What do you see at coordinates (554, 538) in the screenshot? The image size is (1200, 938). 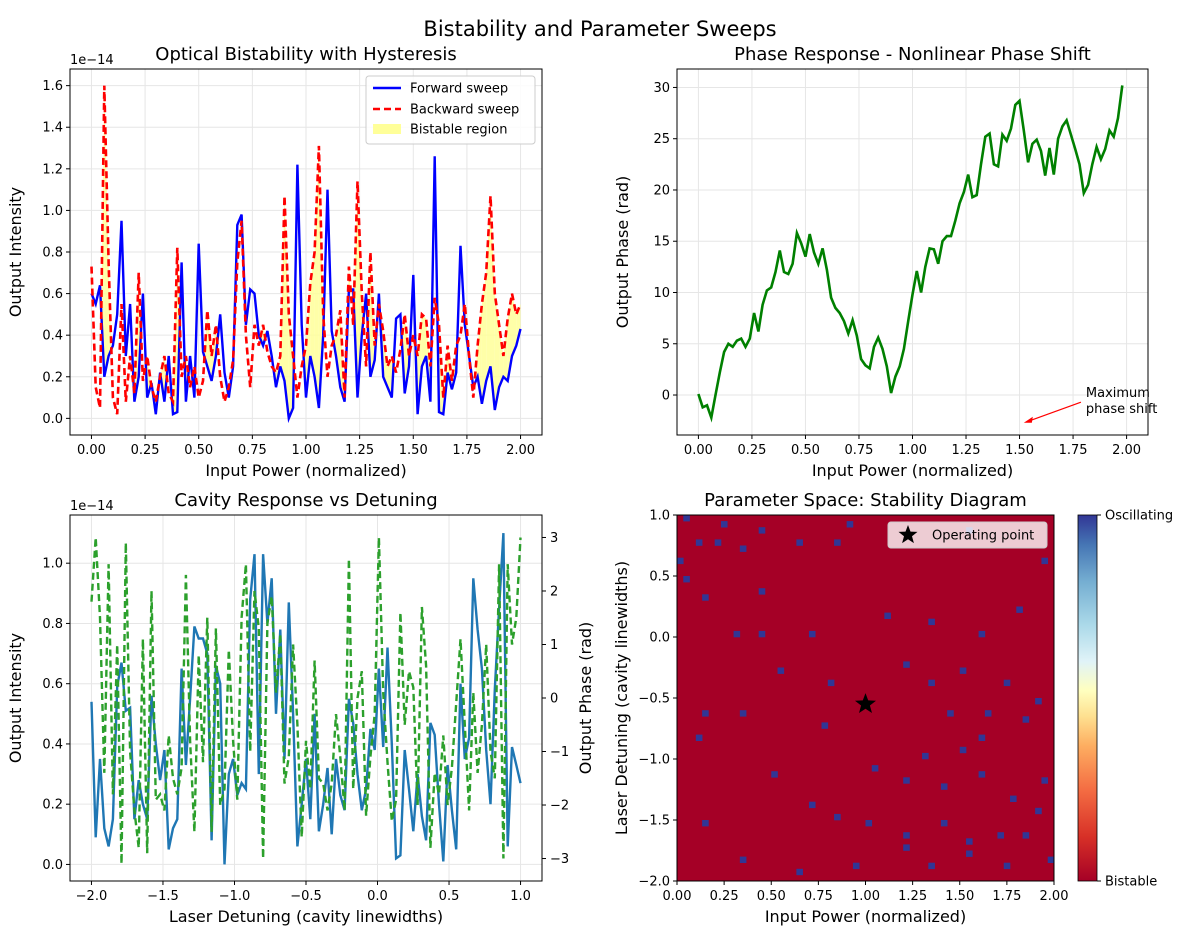 I see `y2-tick-label: 3` at bounding box center [554, 538].